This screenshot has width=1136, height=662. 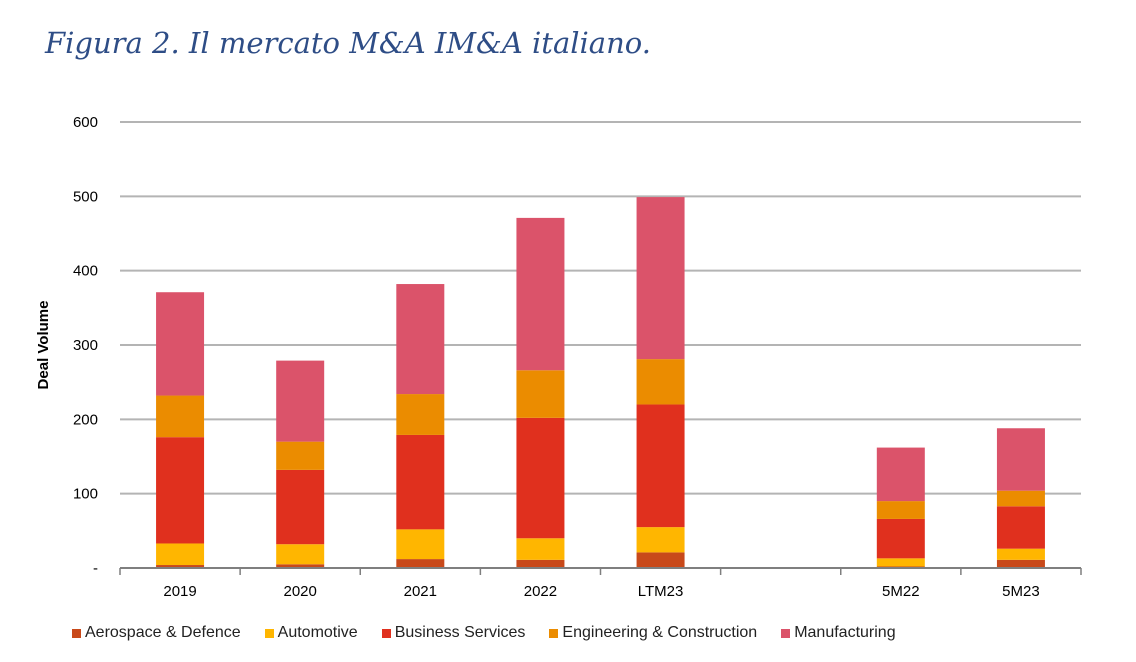 I want to click on y-tick-label: 100, so click(x=85, y=494).